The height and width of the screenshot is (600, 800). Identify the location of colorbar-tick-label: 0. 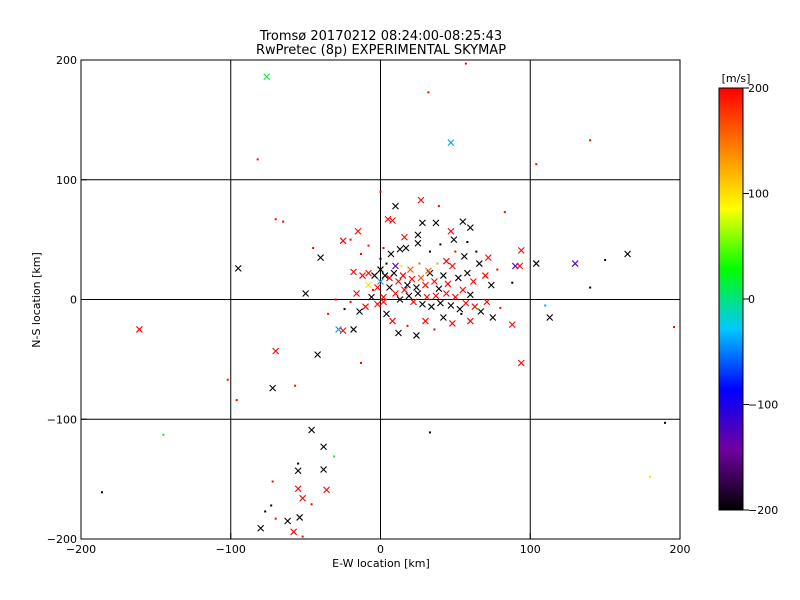
(751, 299).